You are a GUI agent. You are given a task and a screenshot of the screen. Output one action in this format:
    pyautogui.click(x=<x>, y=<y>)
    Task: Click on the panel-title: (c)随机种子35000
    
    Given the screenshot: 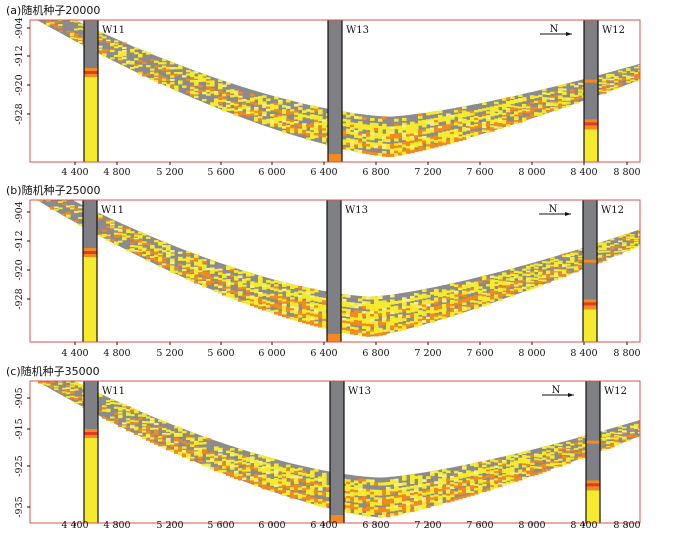 What is the action you would take?
    pyautogui.click(x=53, y=371)
    